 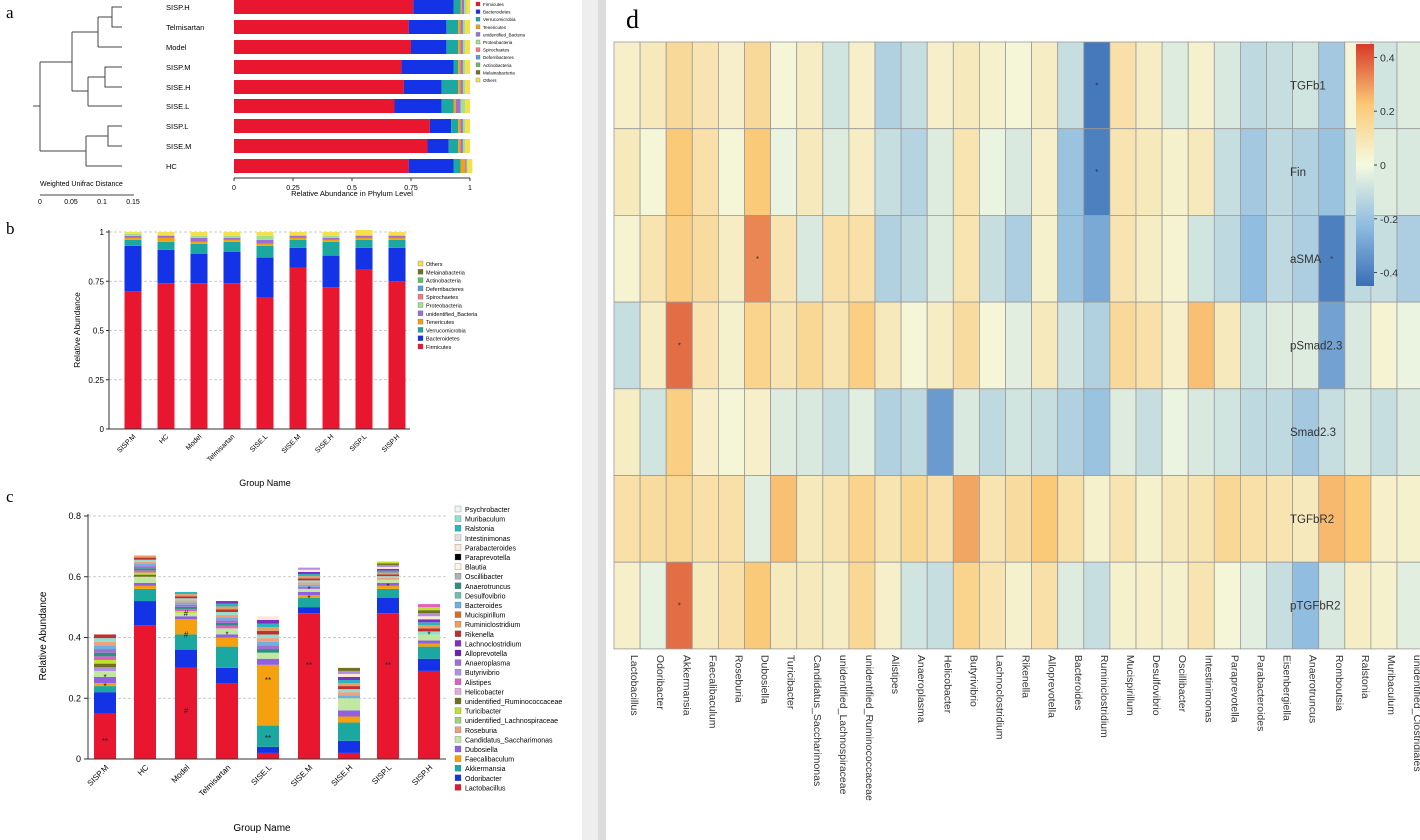 What do you see at coordinates (440, 323) in the screenshot?
I see `b-legend-label: Tenericutes` at bounding box center [440, 323].